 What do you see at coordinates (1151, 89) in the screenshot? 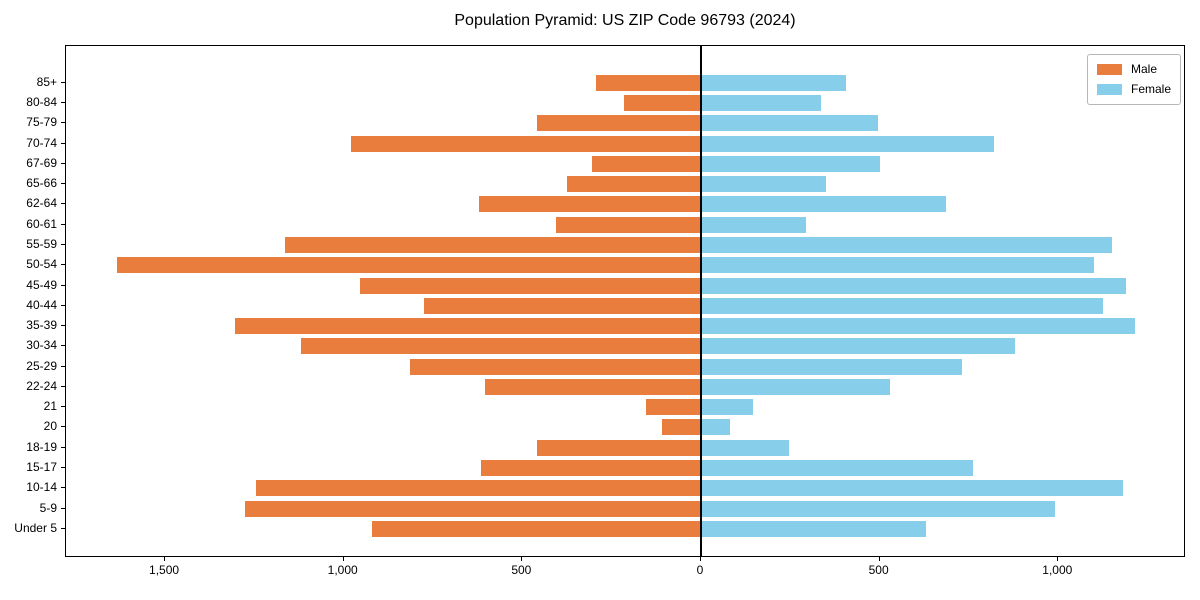
I see `legend-female-label: Female` at bounding box center [1151, 89].